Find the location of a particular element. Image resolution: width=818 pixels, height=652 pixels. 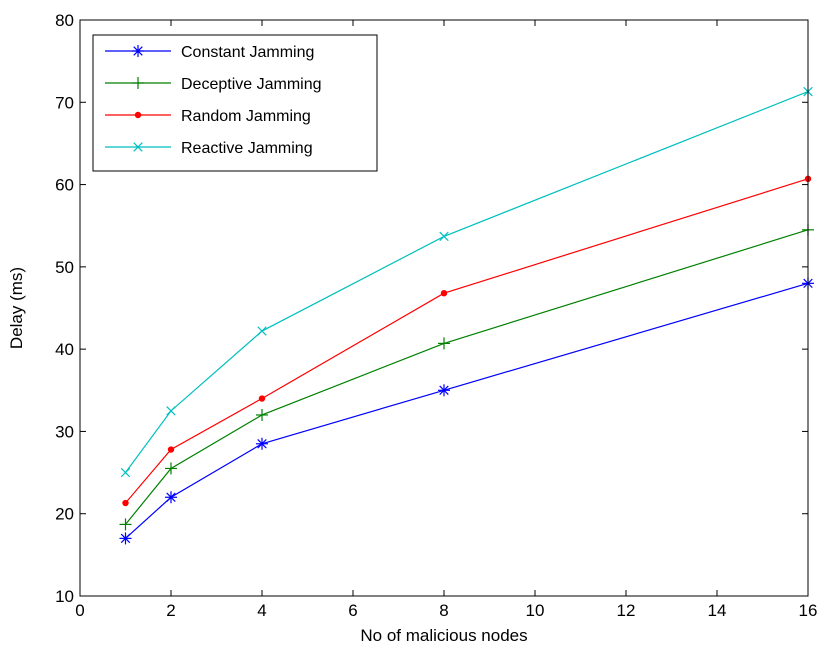

x-tick-label: 6 is located at coordinates (352, 610).